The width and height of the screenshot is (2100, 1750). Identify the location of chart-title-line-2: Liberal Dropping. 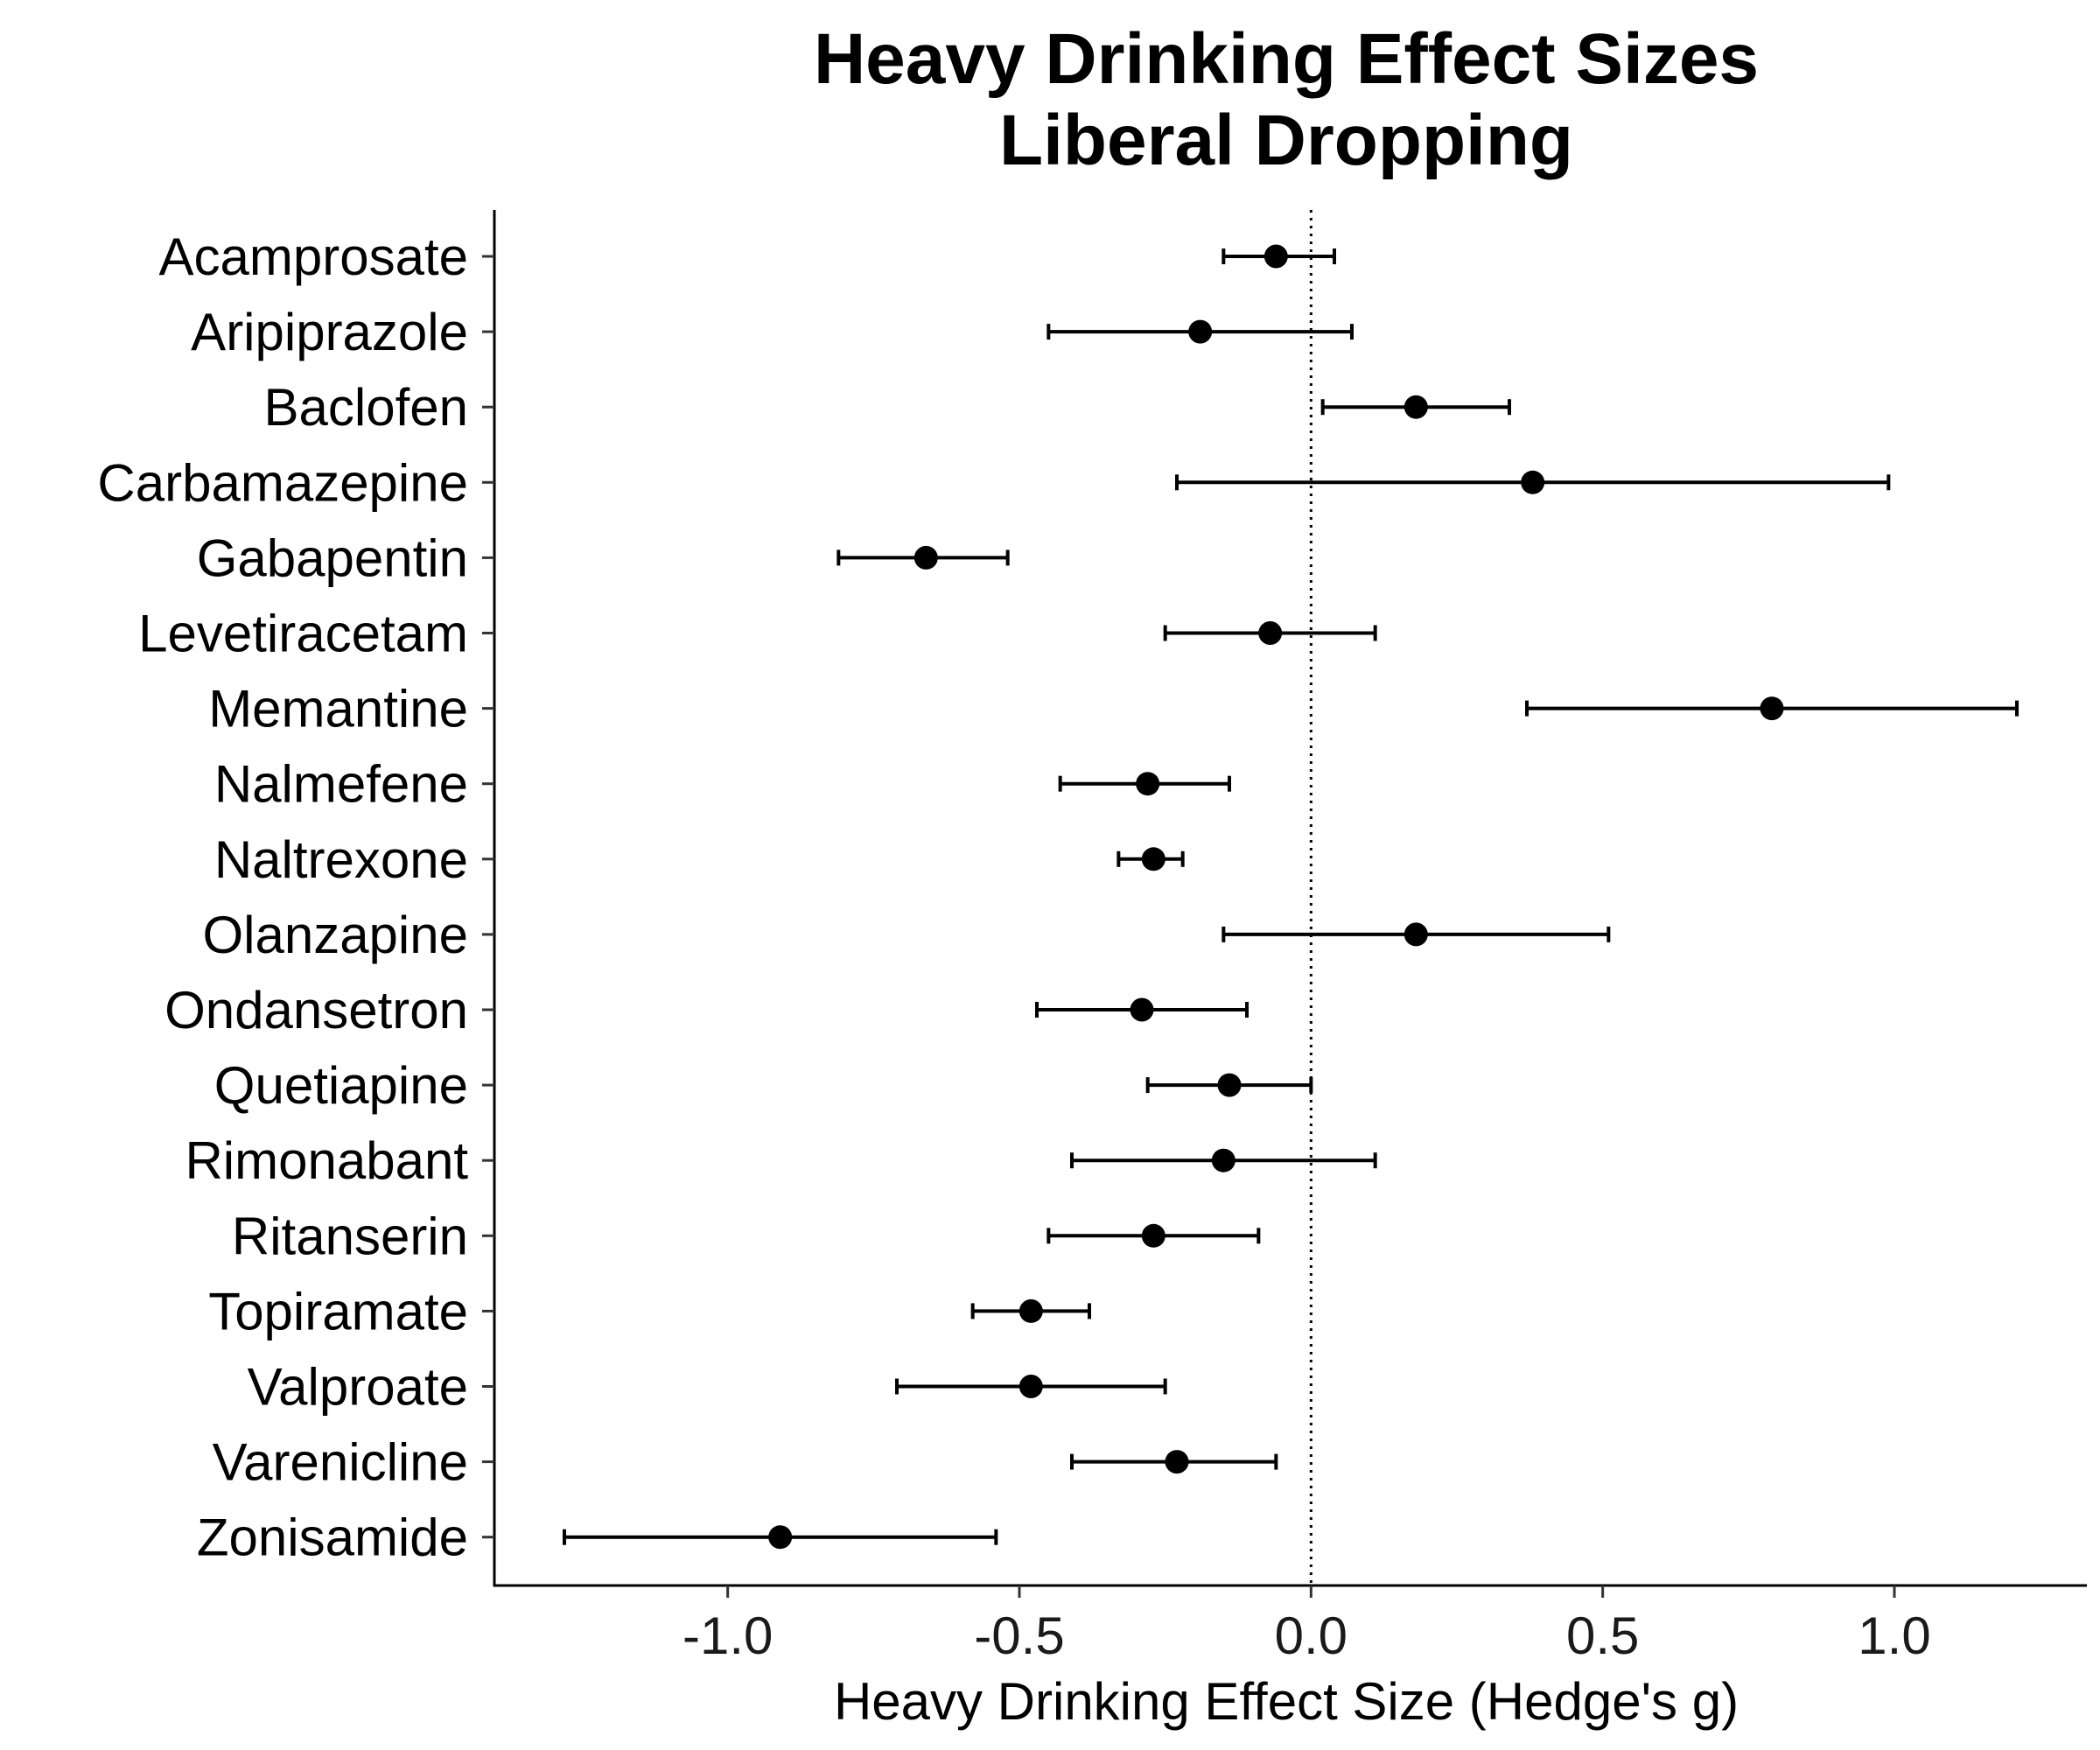
(1286, 140).